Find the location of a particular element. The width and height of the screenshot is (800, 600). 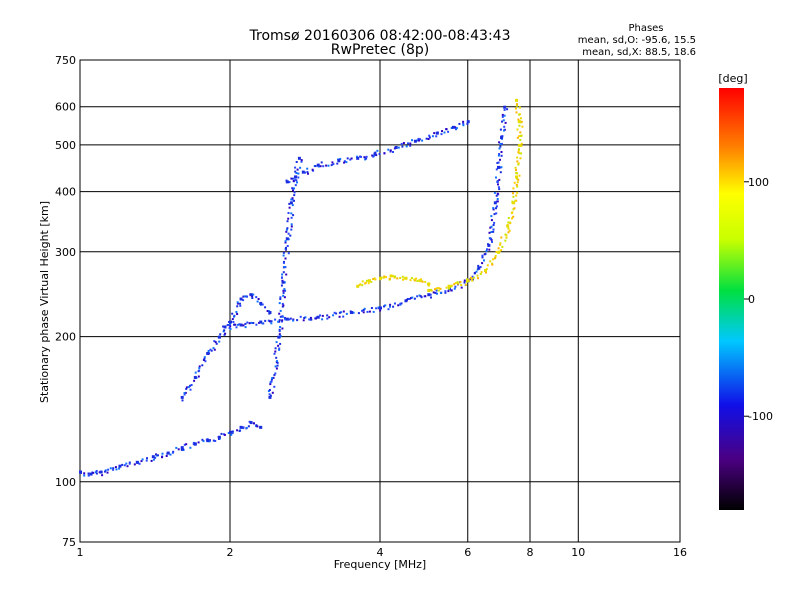

y-tick-label: 500 is located at coordinates (65, 145).